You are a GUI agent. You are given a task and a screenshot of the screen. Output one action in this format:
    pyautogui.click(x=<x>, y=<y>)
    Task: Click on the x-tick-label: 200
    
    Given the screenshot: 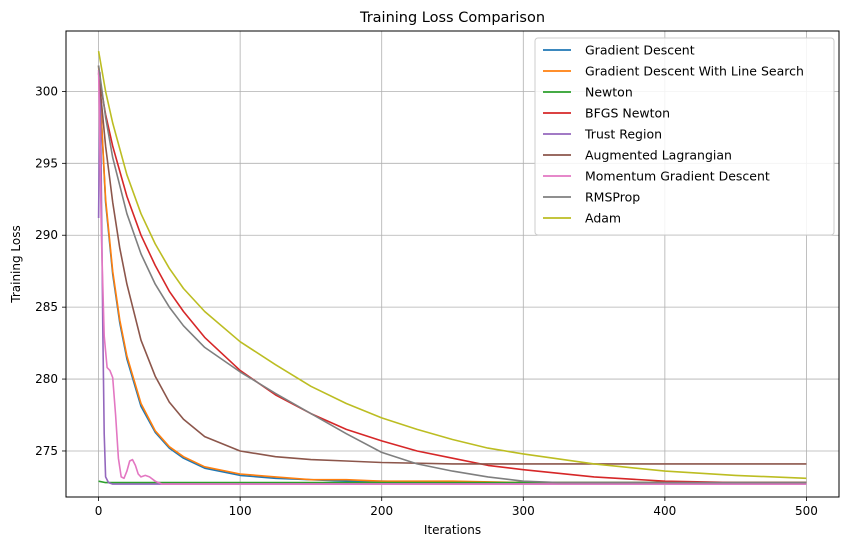 What is the action you would take?
    pyautogui.click(x=381, y=511)
    